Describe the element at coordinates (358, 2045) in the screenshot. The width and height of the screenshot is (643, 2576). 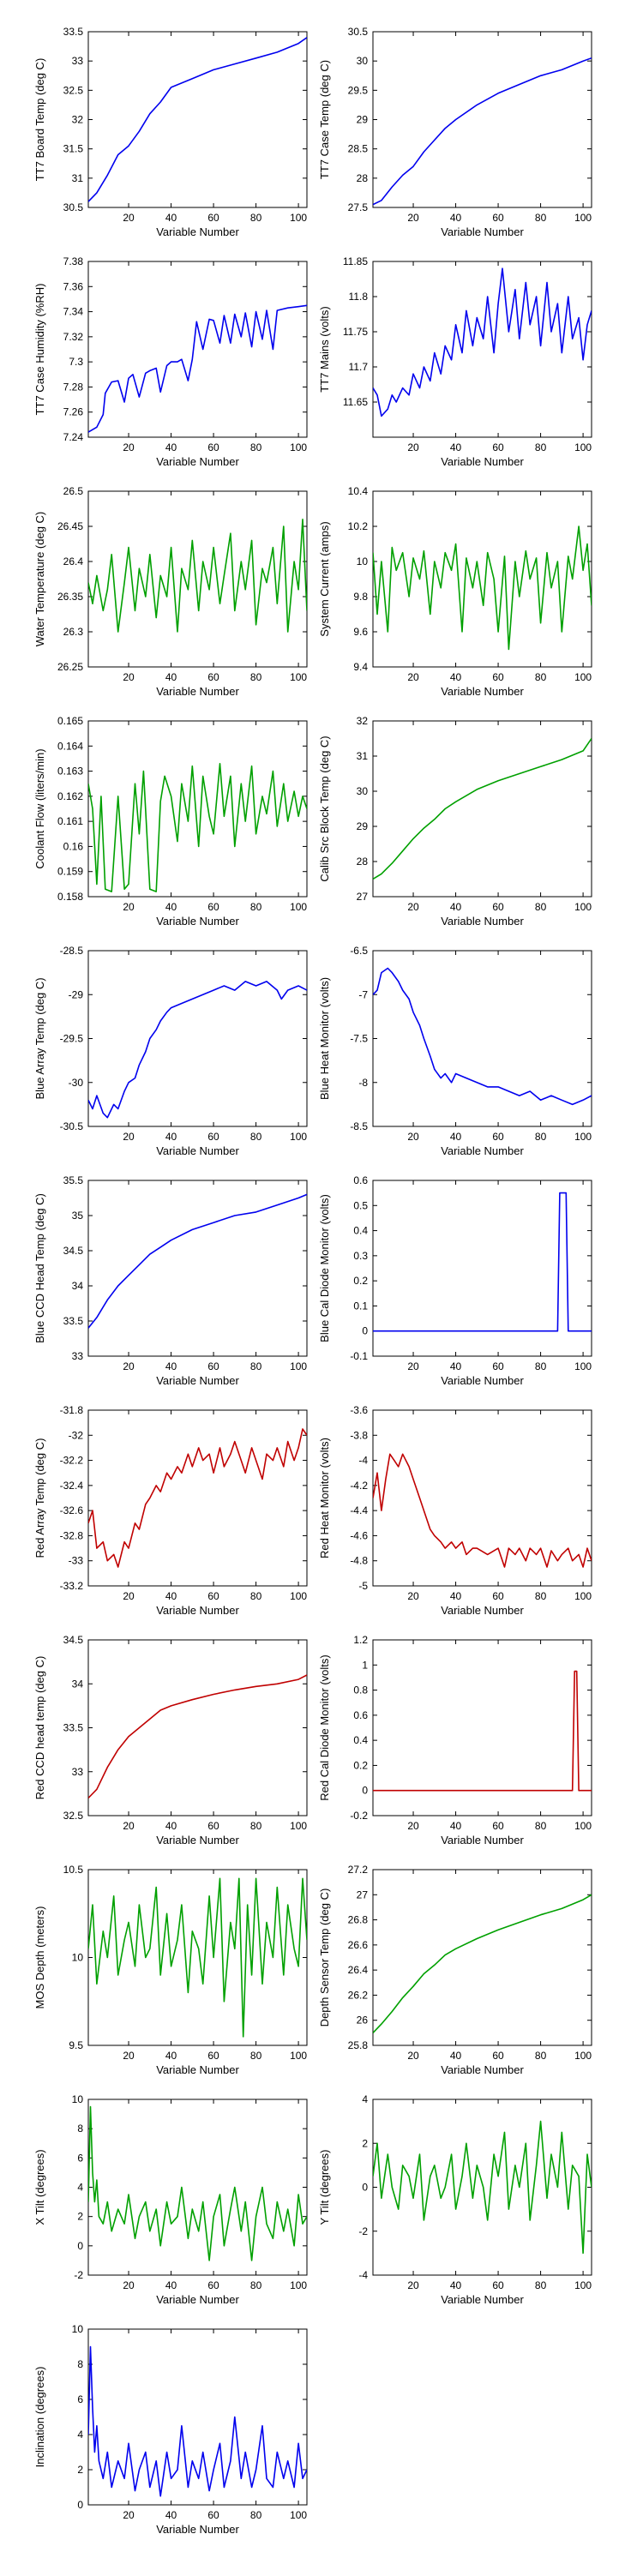
I see `y-tick-label: 25.8` at that location.